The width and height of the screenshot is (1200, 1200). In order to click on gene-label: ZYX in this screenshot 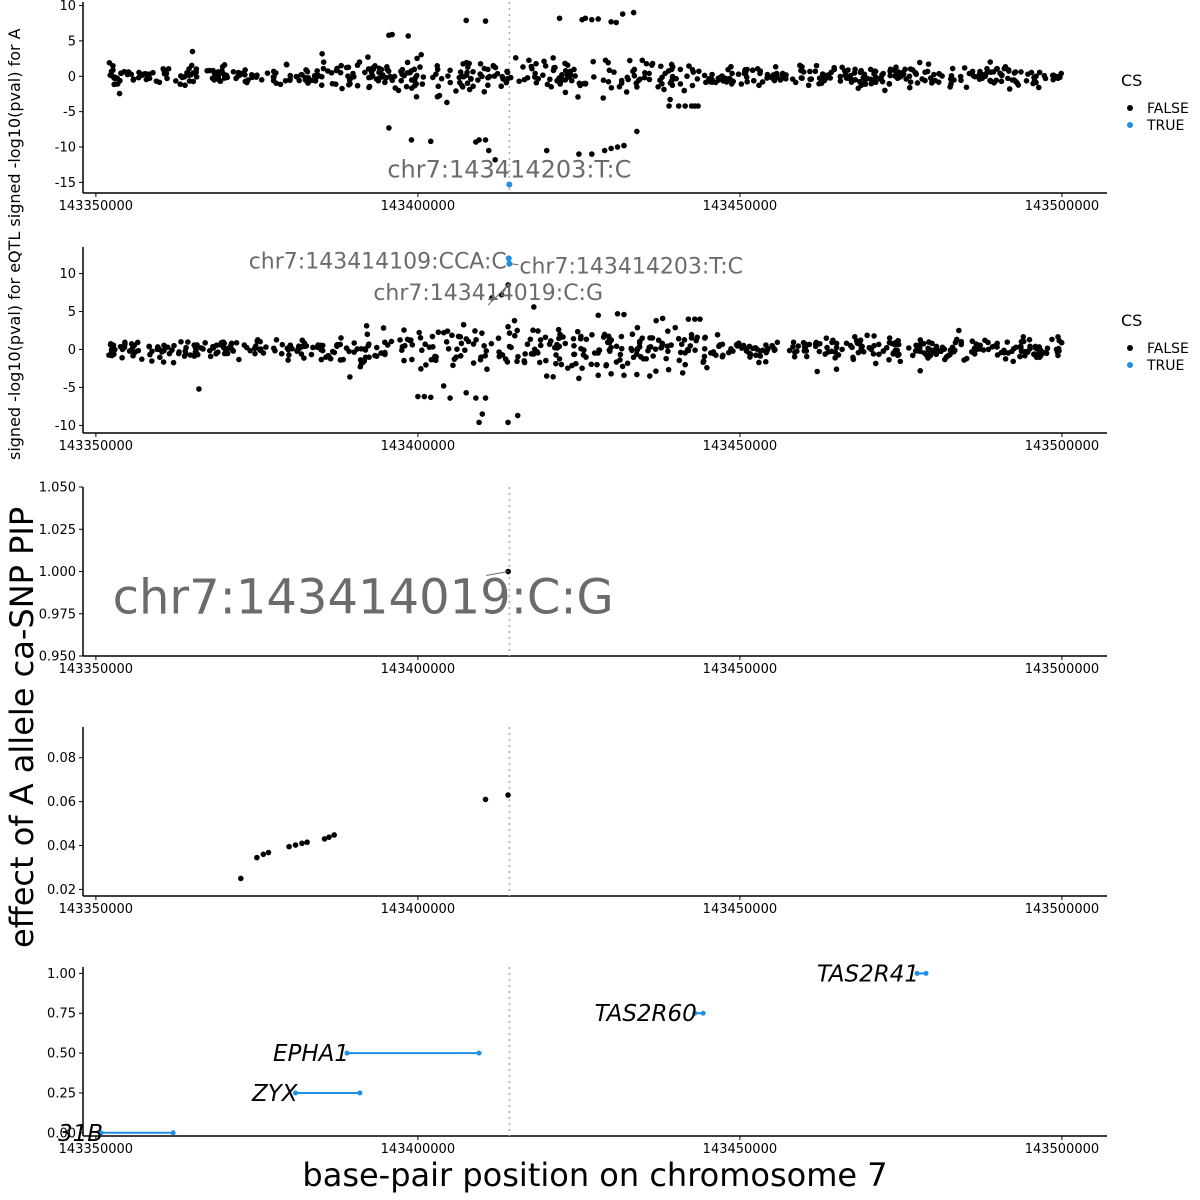, I will do `click(275, 1094)`.